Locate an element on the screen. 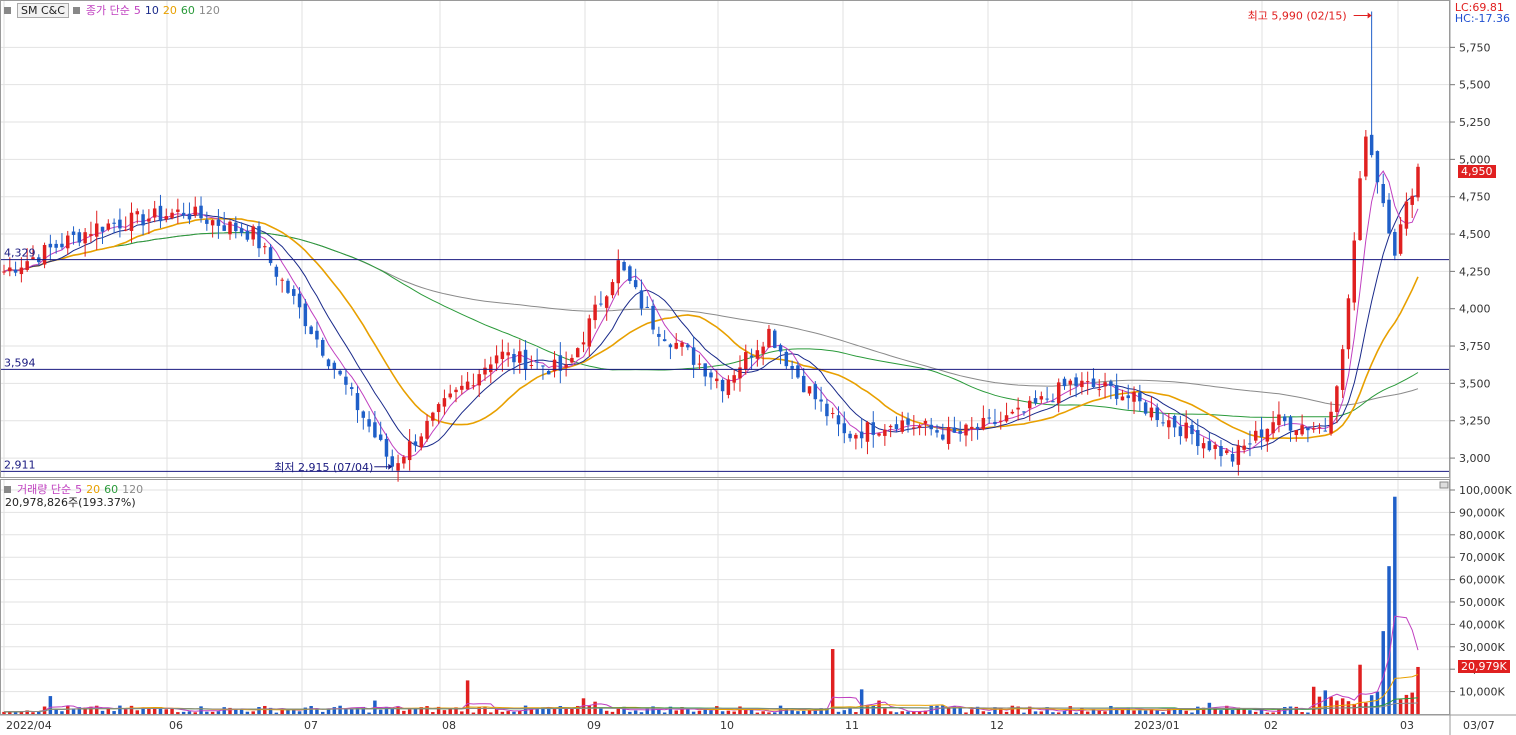 This screenshot has width=1516, height=735. price-tick-label: 5,500 is located at coordinates (1475, 85).